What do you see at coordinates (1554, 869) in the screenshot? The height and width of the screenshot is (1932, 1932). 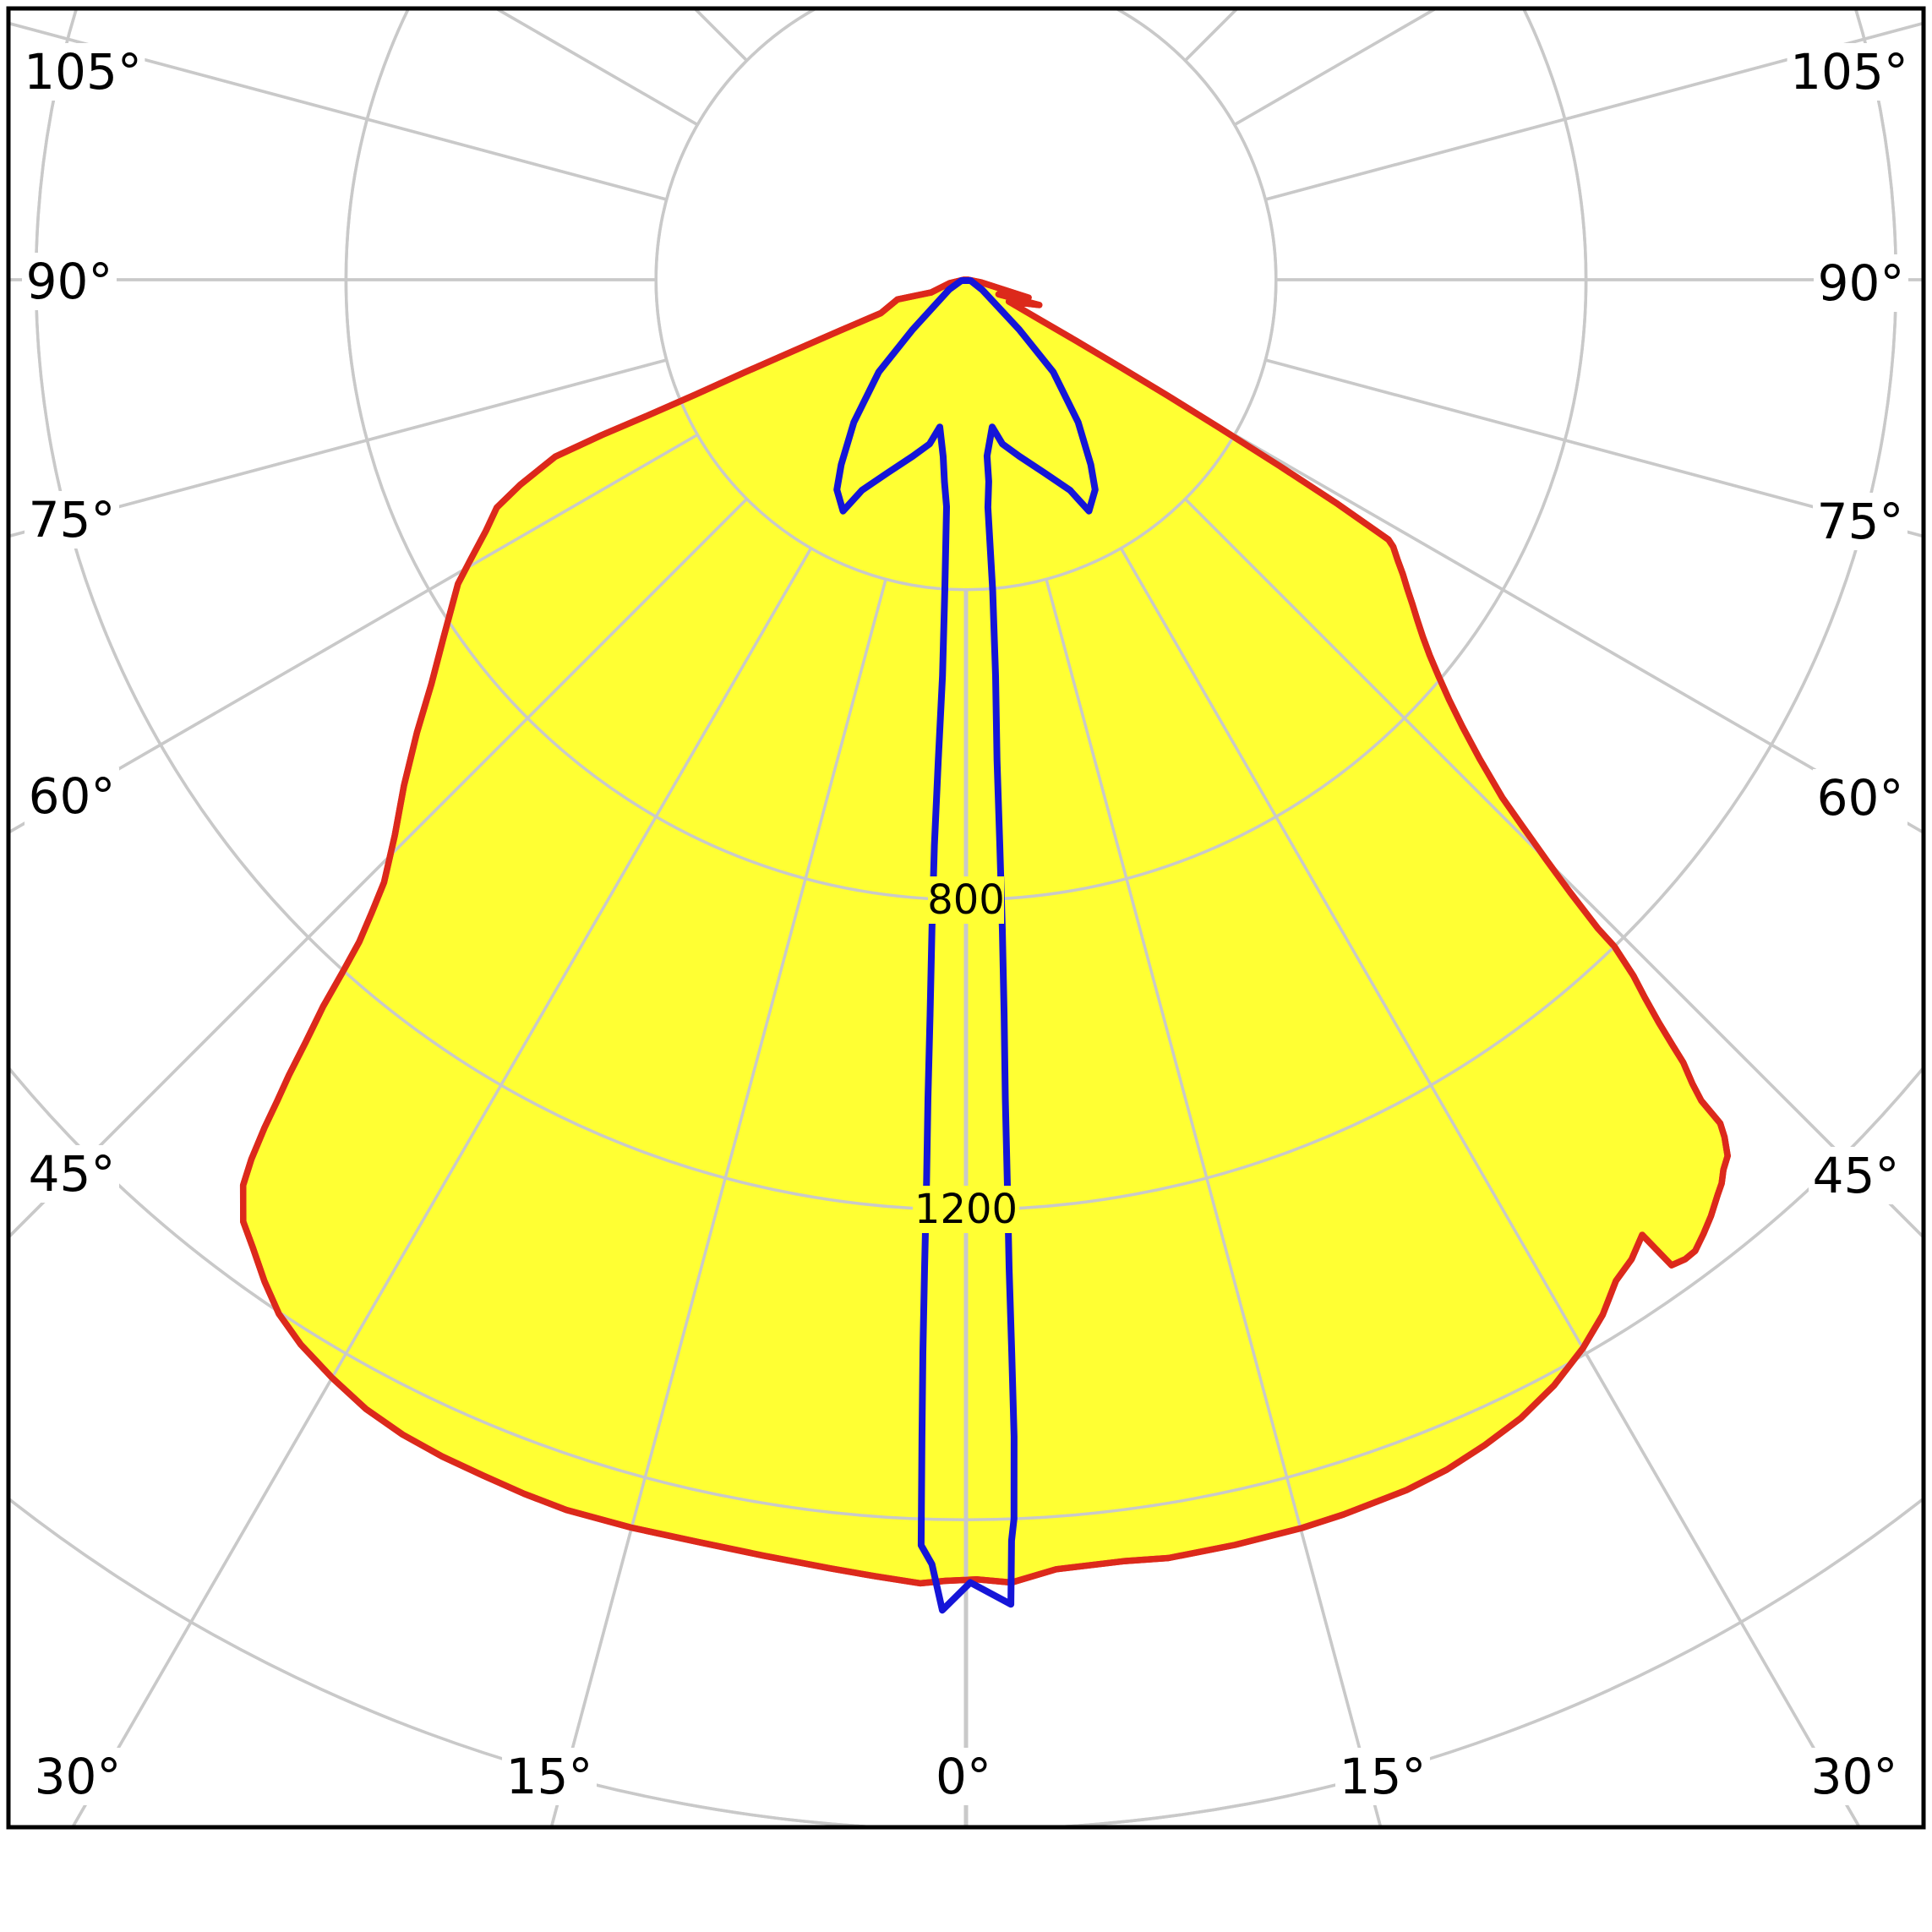 I see `grid-radial-line-45deg` at bounding box center [1554, 869].